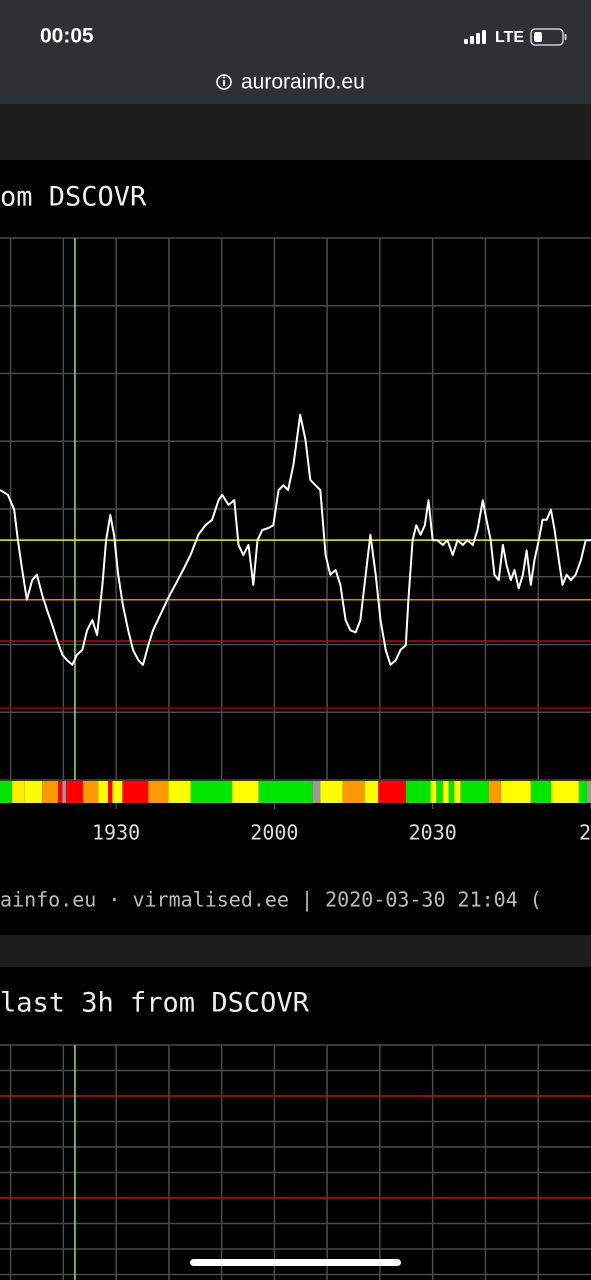  Describe the element at coordinates (73, 197) in the screenshot. I see `panel-title: om DSCOVR` at that location.